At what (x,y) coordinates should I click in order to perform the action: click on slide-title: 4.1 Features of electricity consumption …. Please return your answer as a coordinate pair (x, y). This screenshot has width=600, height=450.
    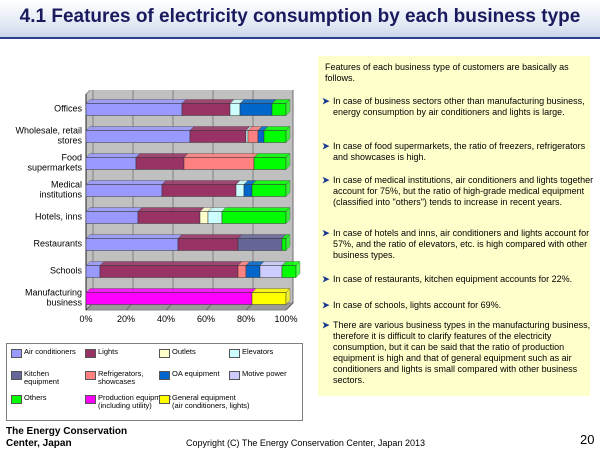
    Looking at the image, I should click on (300, 16).